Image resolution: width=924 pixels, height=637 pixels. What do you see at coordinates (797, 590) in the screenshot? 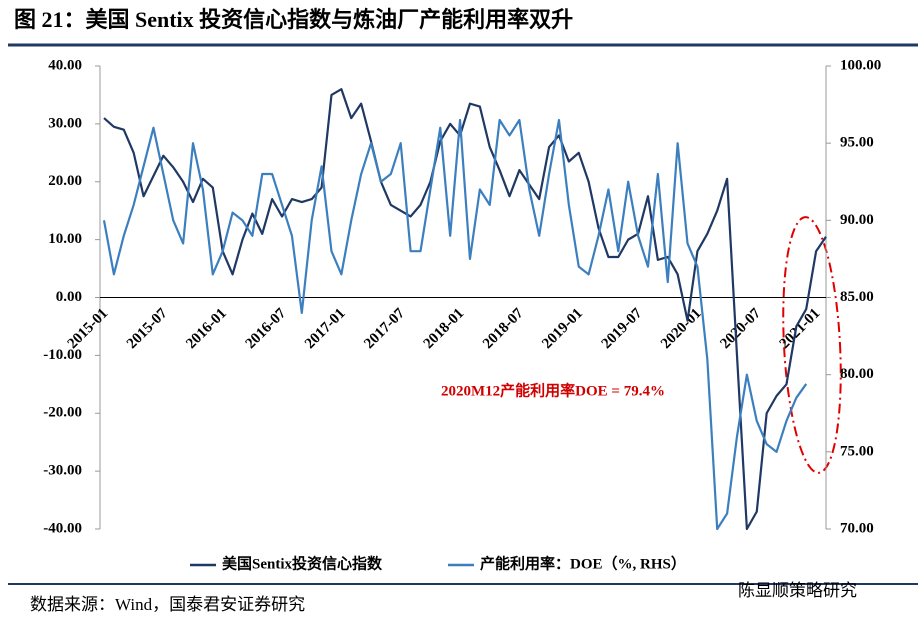
I see `watermark: 陈显顺策略研究` at bounding box center [797, 590].